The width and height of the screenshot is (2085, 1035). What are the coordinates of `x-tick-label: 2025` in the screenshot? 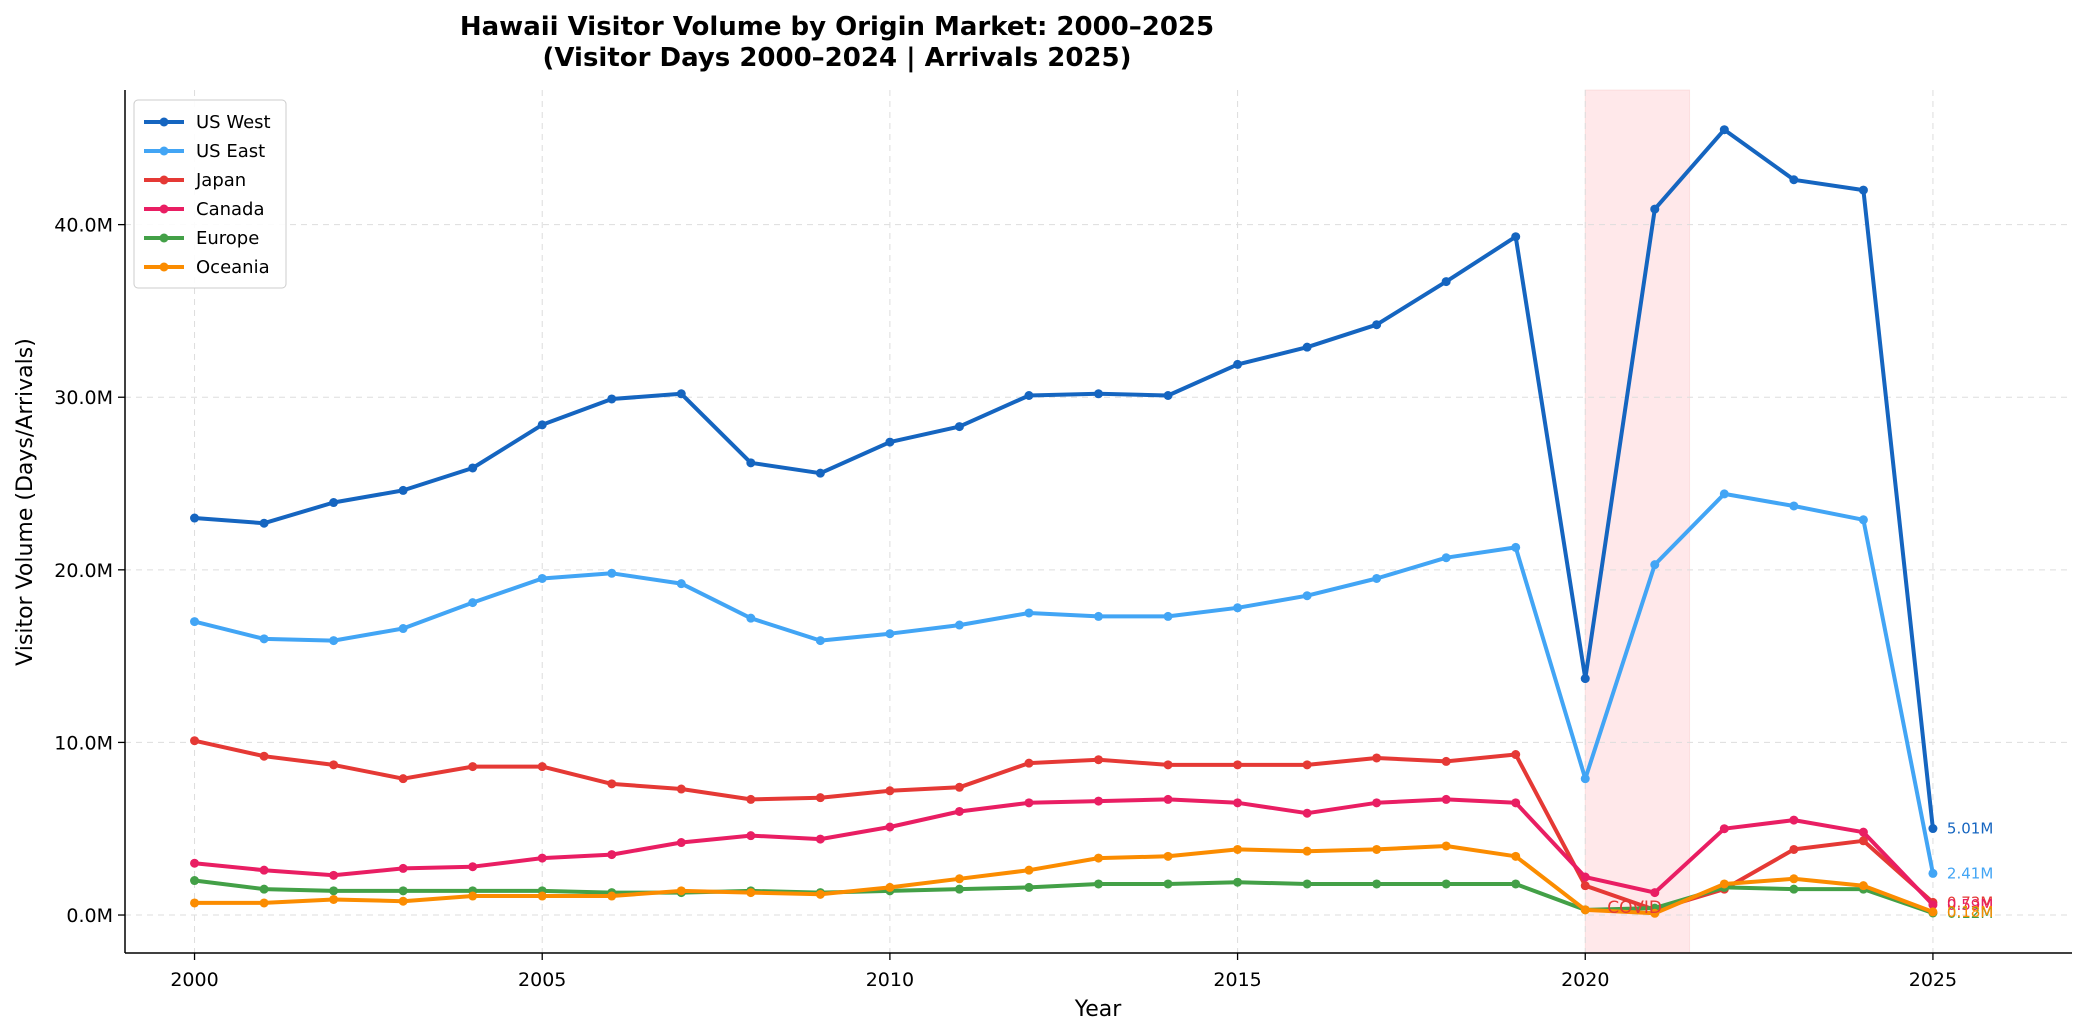 It's located at (1933, 980).